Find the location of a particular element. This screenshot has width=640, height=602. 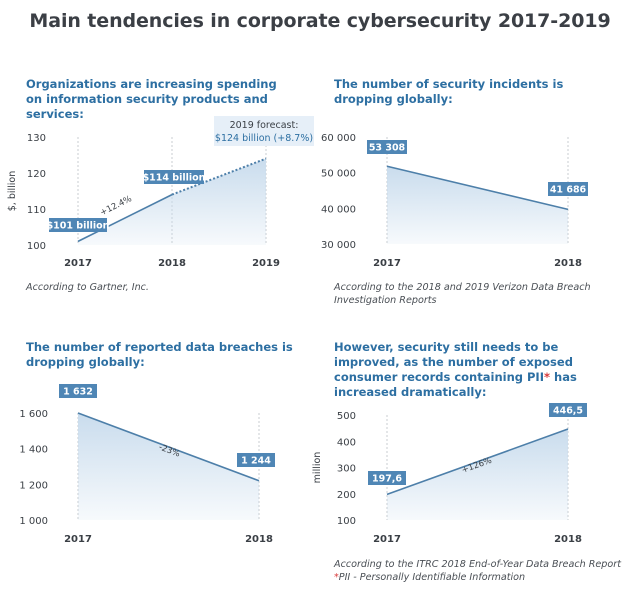

y-tick-label: 400 is located at coordinates (346, 442).